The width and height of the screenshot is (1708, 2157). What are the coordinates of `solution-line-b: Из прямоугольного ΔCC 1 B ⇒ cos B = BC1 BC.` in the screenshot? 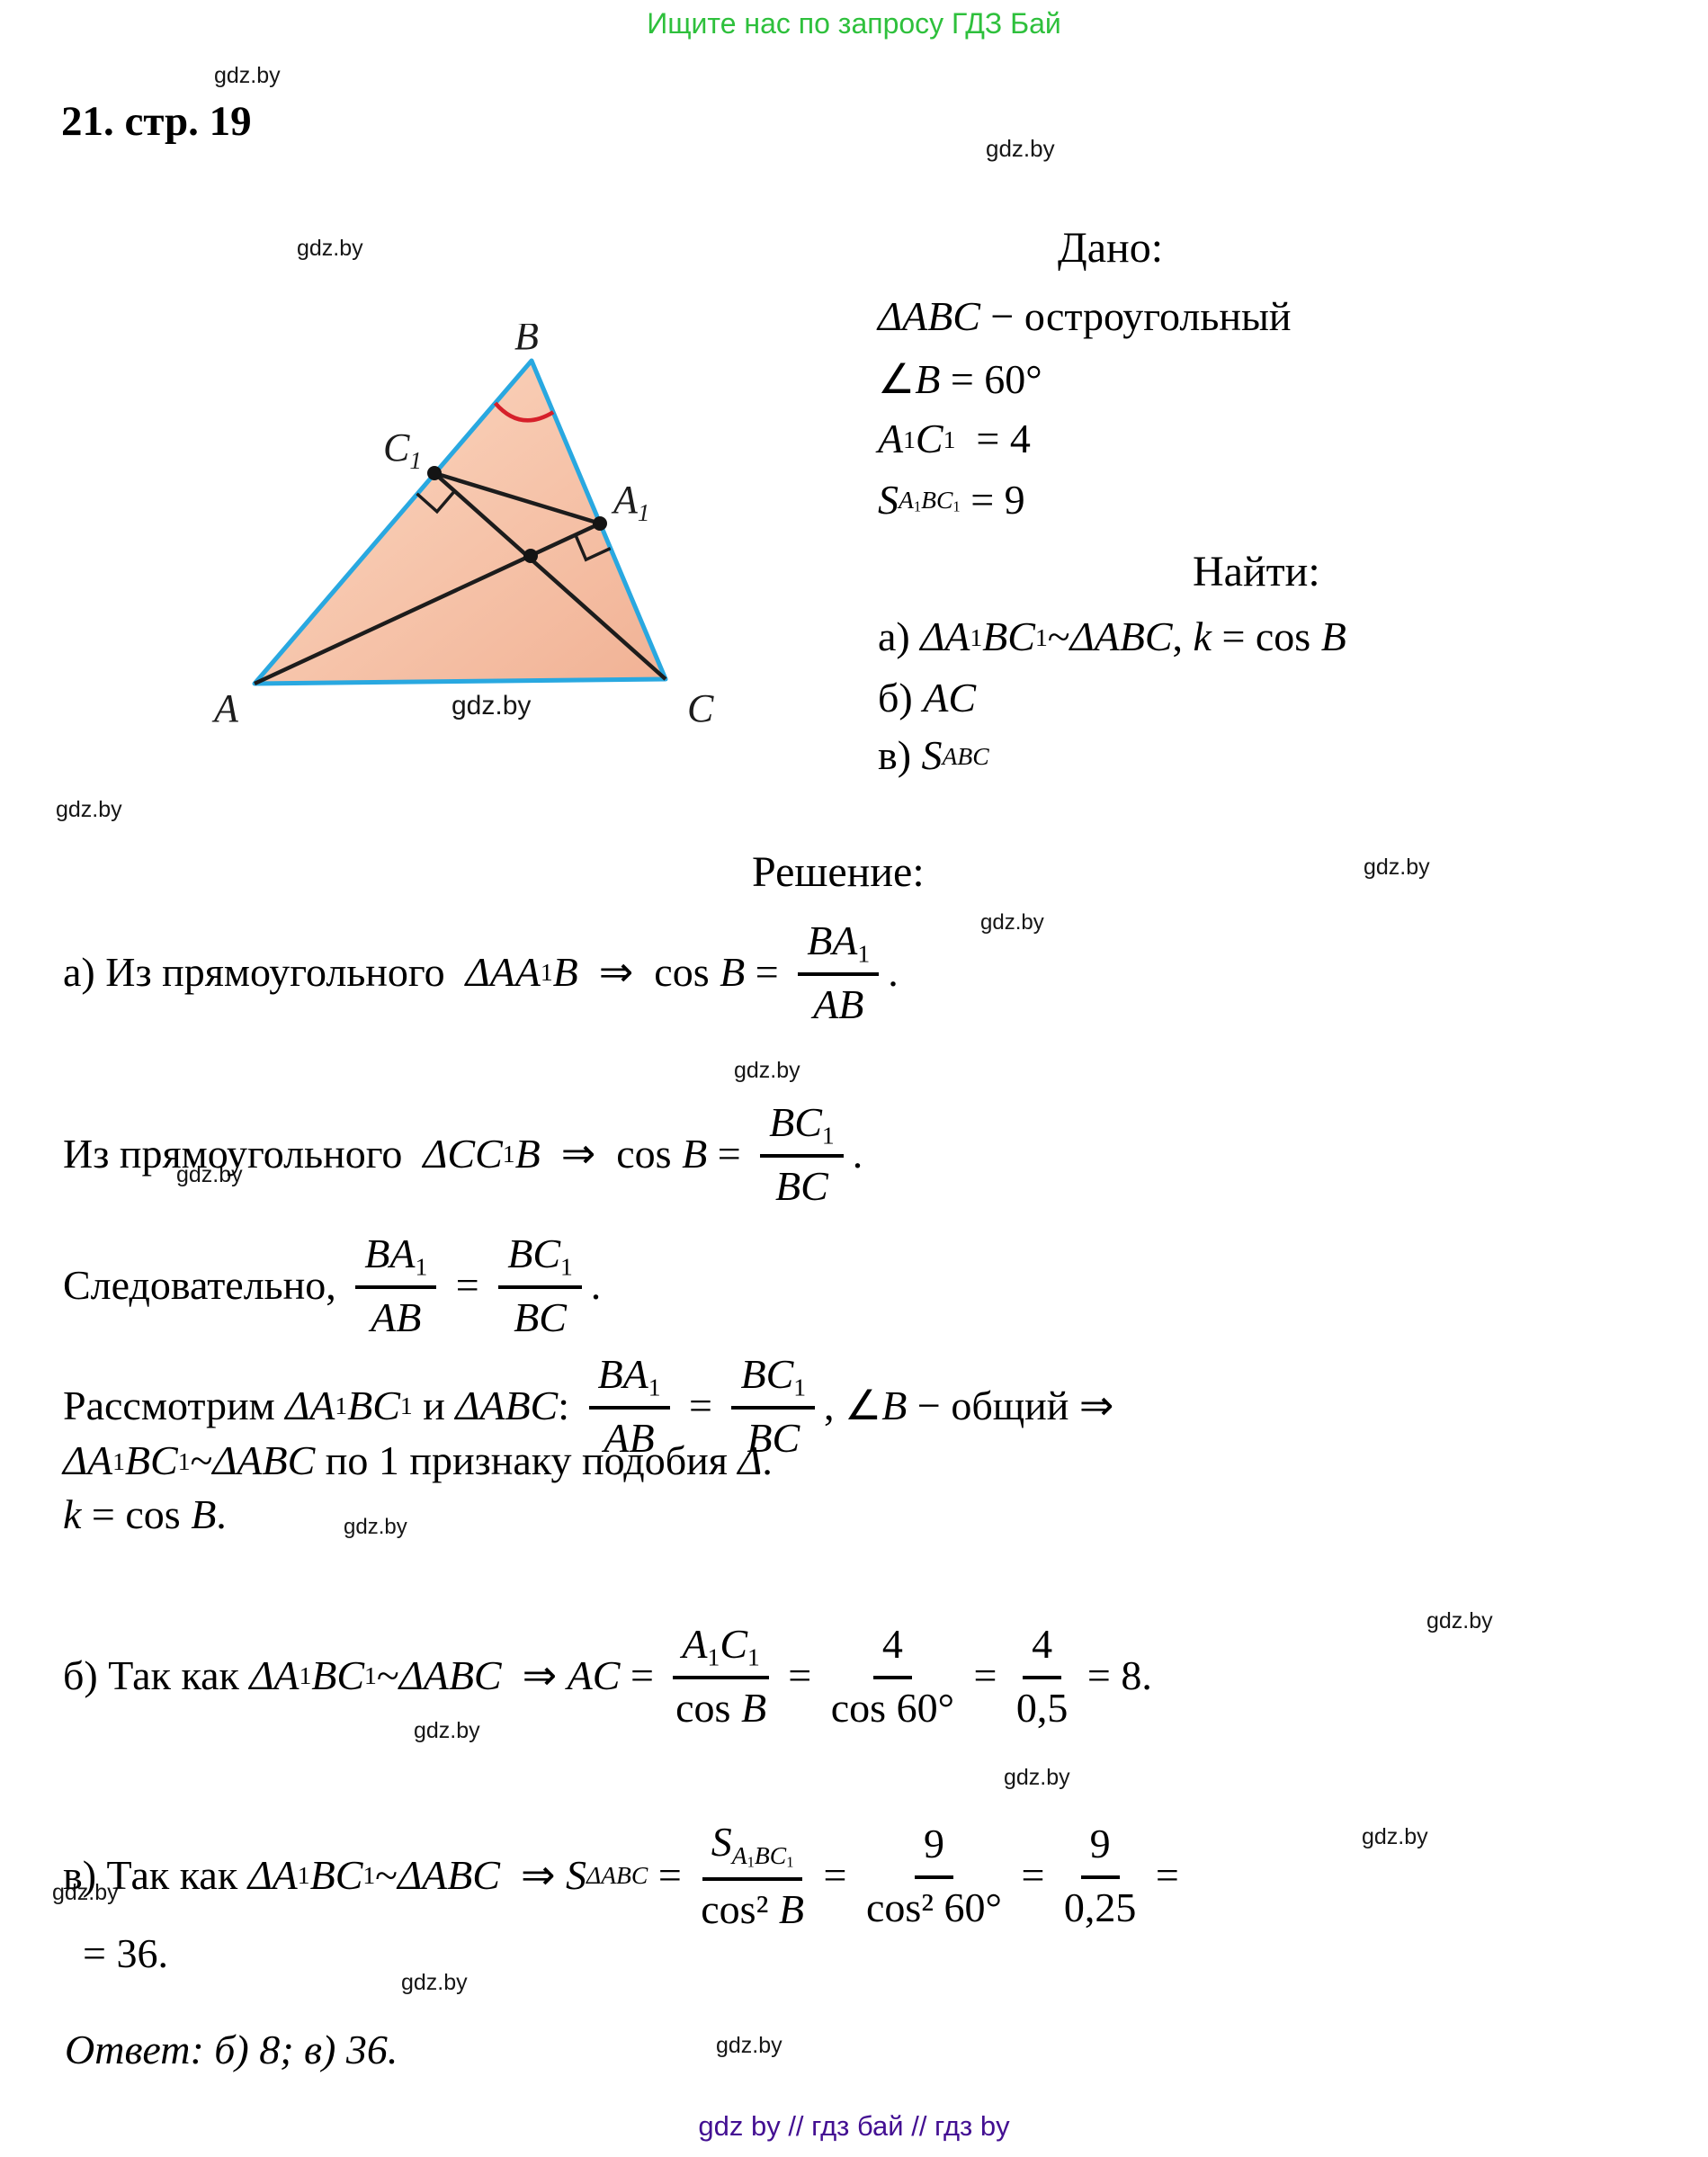 It's located at (463, 1155).